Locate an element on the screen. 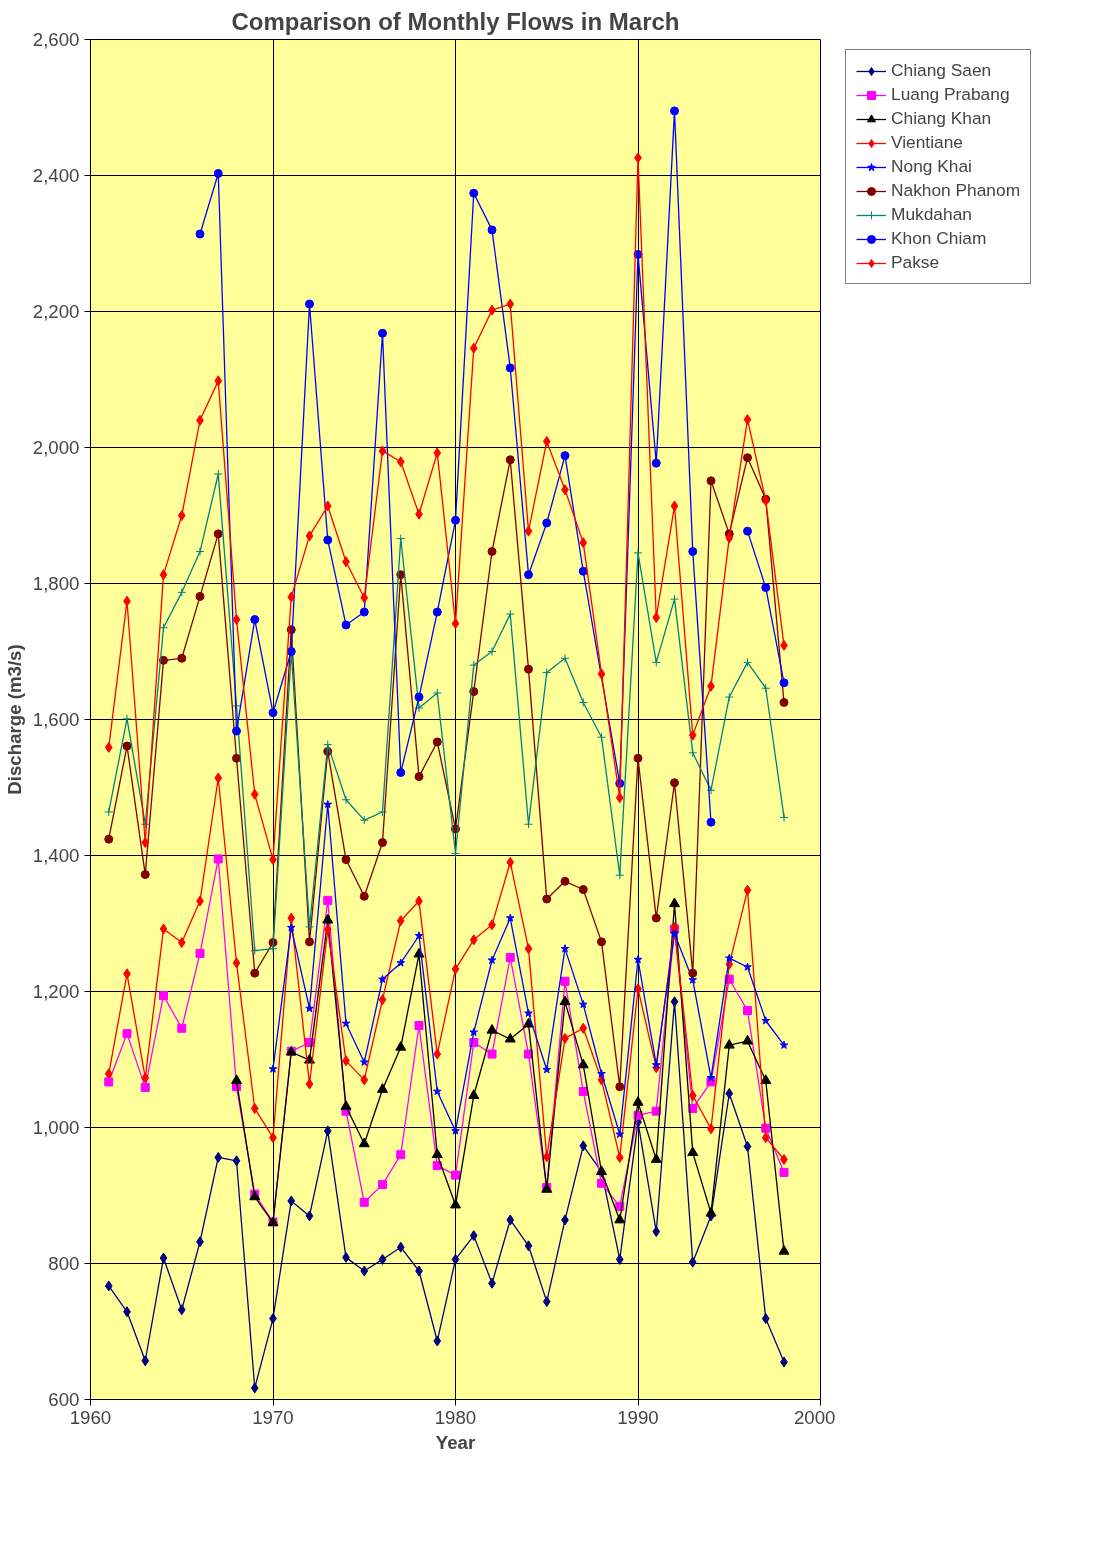  y-tick-label: 1,400 is located at coordinates (56, 855).